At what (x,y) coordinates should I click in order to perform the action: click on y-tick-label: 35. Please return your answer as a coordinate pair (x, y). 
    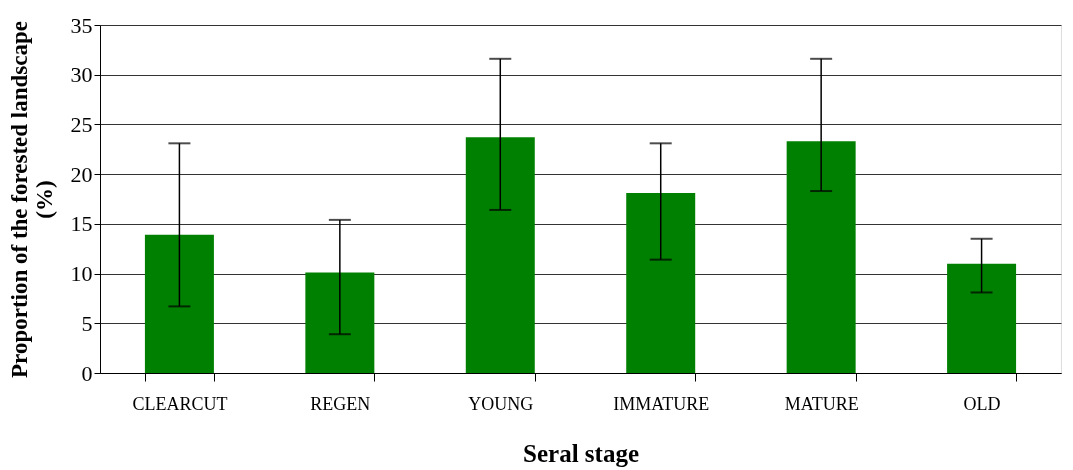
    Looking at the image, I should click on (81, 25).